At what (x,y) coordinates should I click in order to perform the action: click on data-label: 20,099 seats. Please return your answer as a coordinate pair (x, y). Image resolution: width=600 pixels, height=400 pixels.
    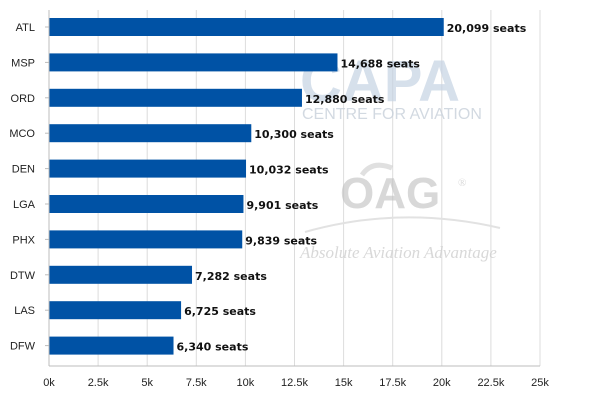
    Looking at the image, I should click on (487, 28).